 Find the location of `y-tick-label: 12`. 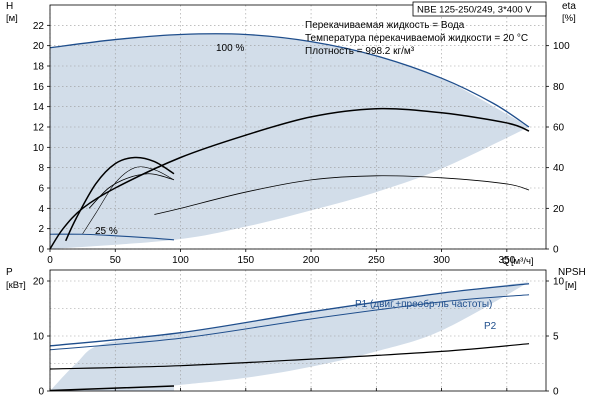

y-tick-label: 12 is located at coordinates (39, 128).